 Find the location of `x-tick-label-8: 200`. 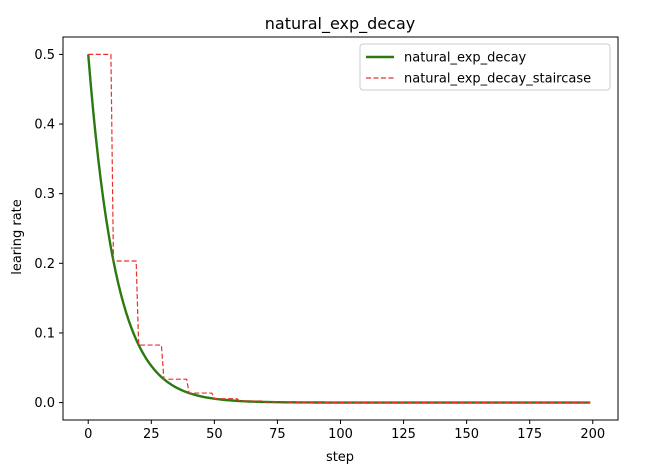

x-tick-label-8: 200 is located at coordinates (592, 434).